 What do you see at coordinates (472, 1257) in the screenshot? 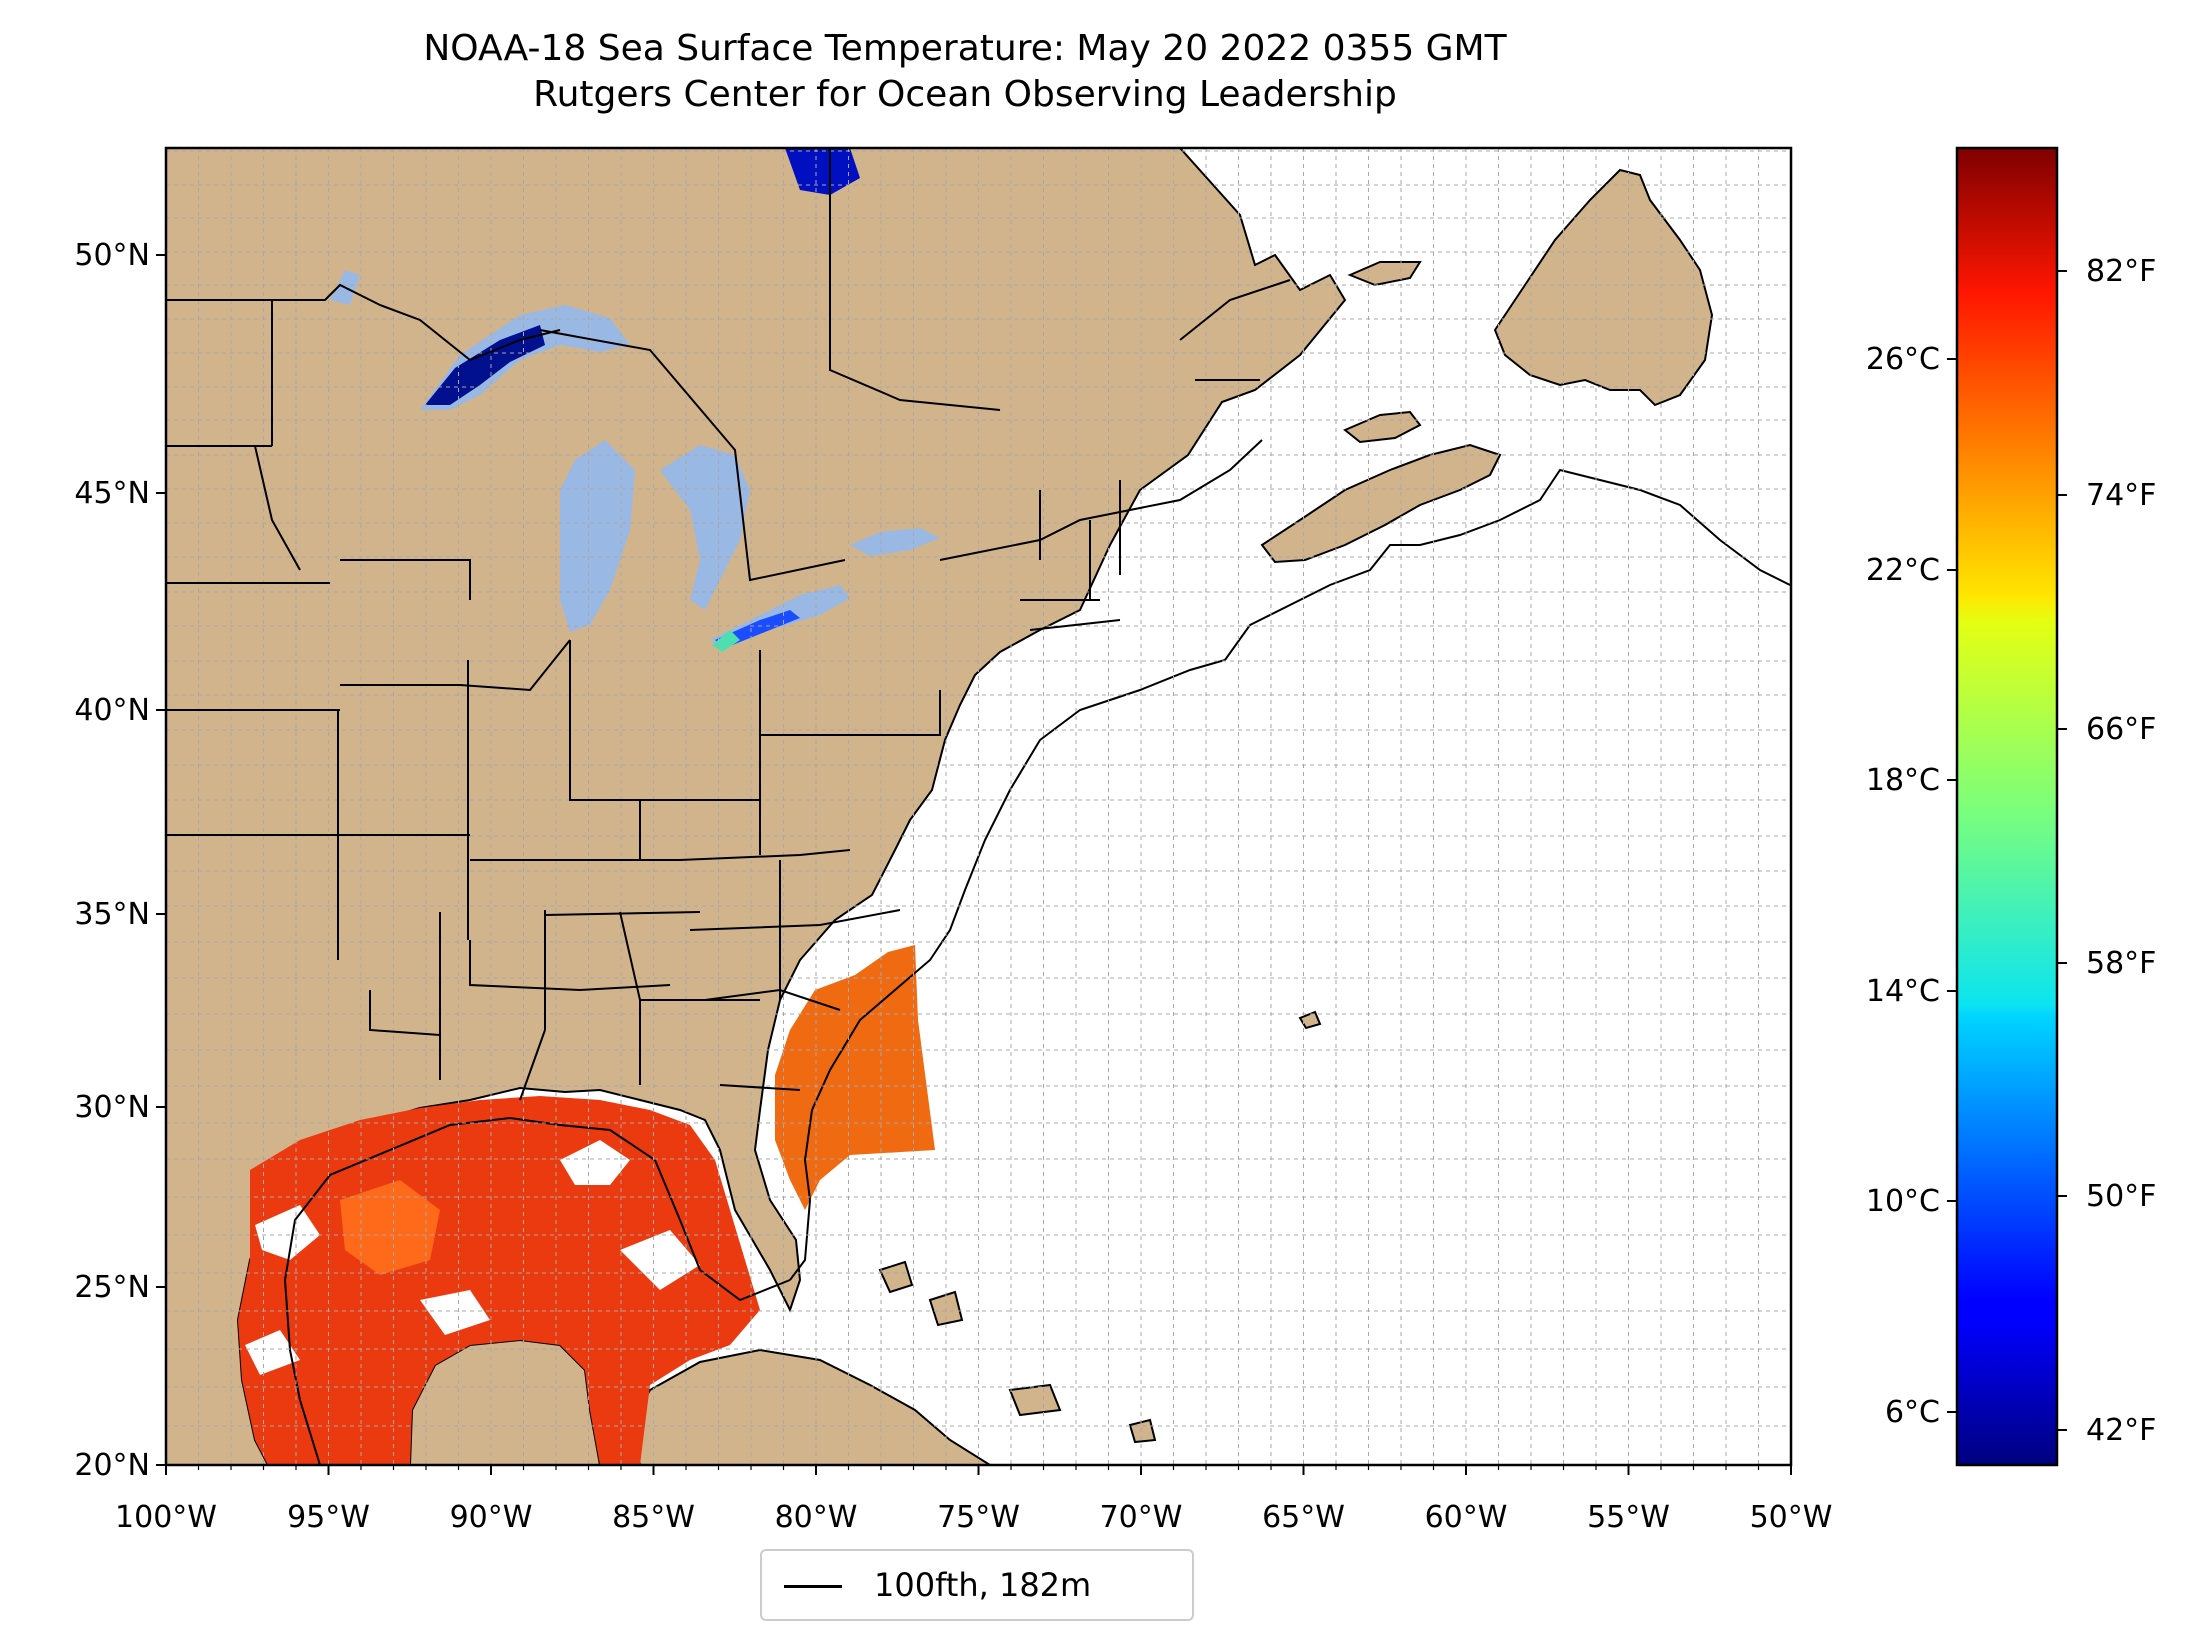
I see `cloud-gaps` at bounding box center [472, 1257].